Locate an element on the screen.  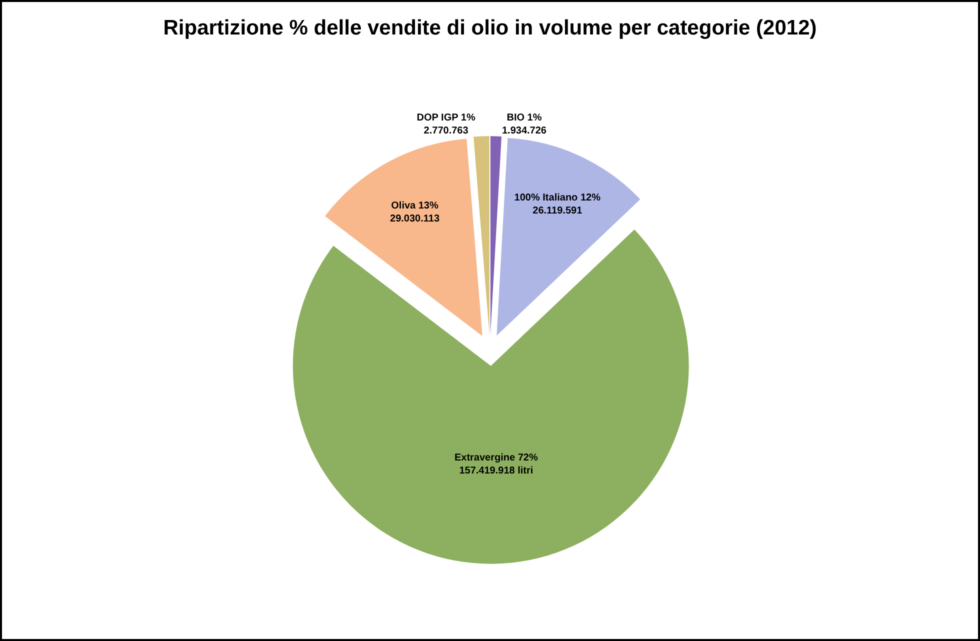
slice-label: BIO 1% 1.934.726 is located at coordinates (524, 124).